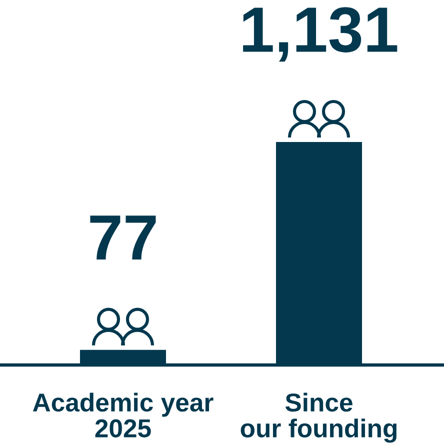 The image size is (444, 443). I want to click on data-label: 1,131, so click(320, 34).